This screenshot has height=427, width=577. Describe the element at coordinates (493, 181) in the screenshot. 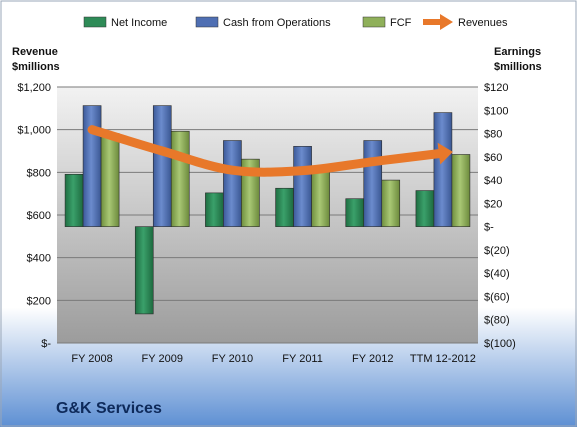

I see `right-tick-label: $40` at that location.